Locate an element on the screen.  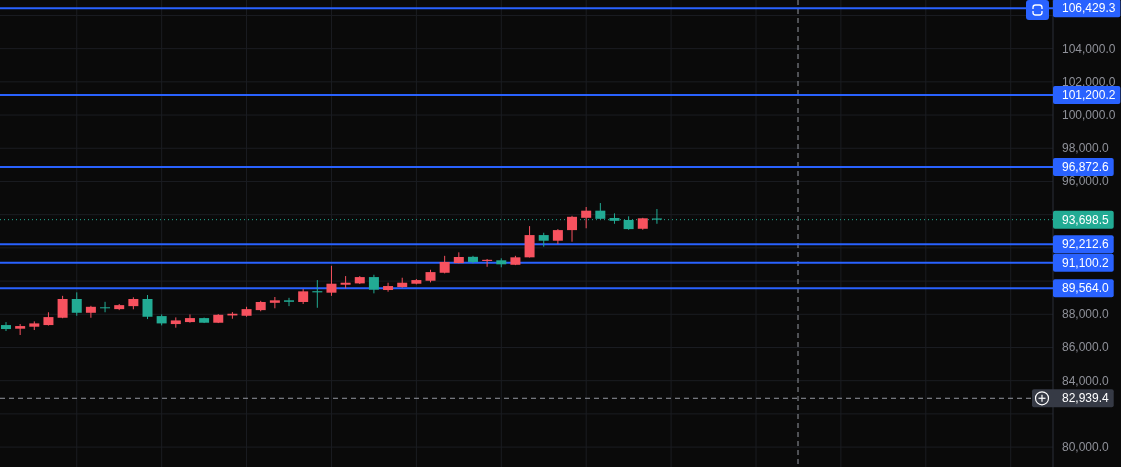
y-tick-label: 96,000.0 is located at coordinates (1086, 181).